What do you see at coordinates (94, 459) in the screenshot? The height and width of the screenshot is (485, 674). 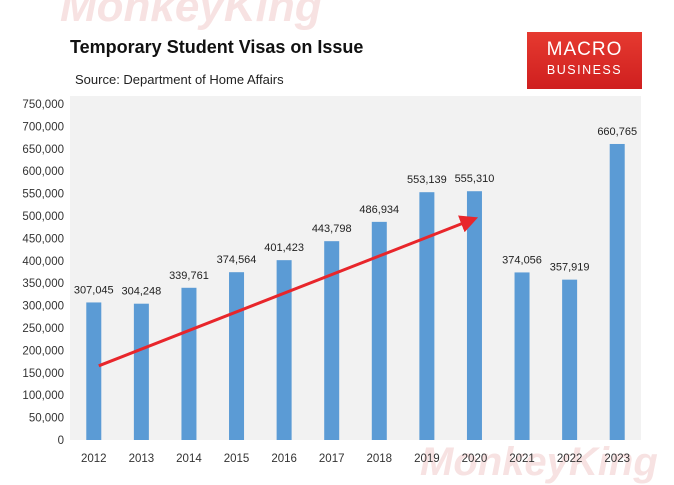 I see `x-tick-label-2012: 2012` at bounding box center [94, 459].